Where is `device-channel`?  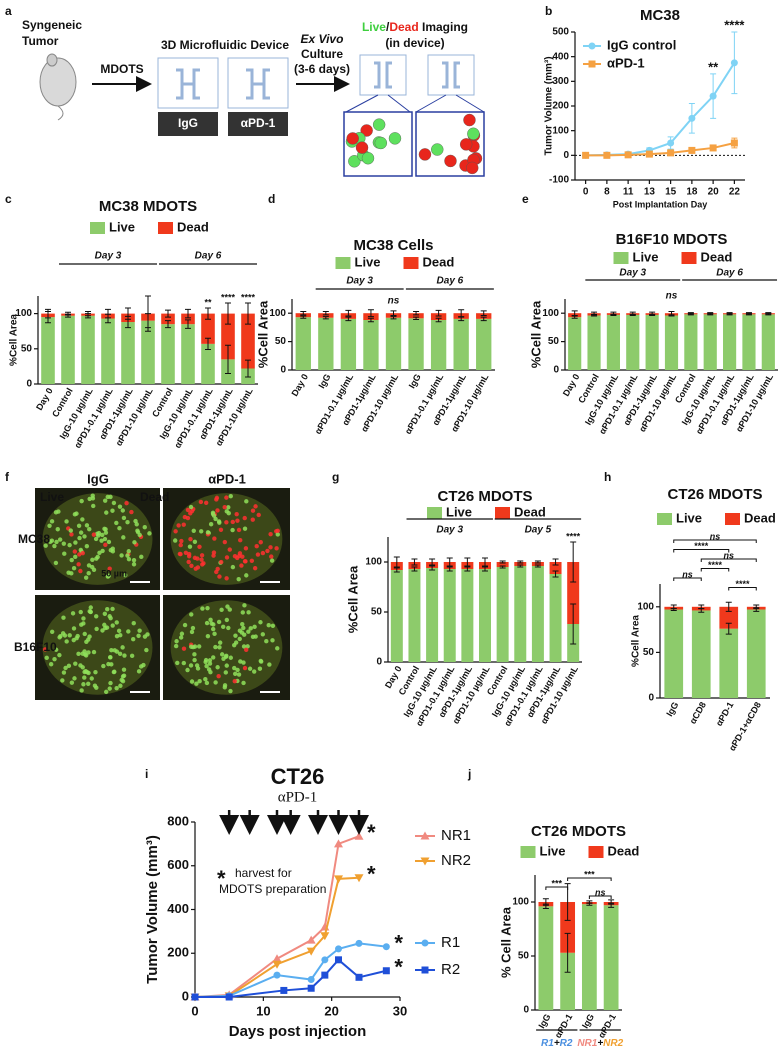 device-channel is located at coordinates (258, 84).